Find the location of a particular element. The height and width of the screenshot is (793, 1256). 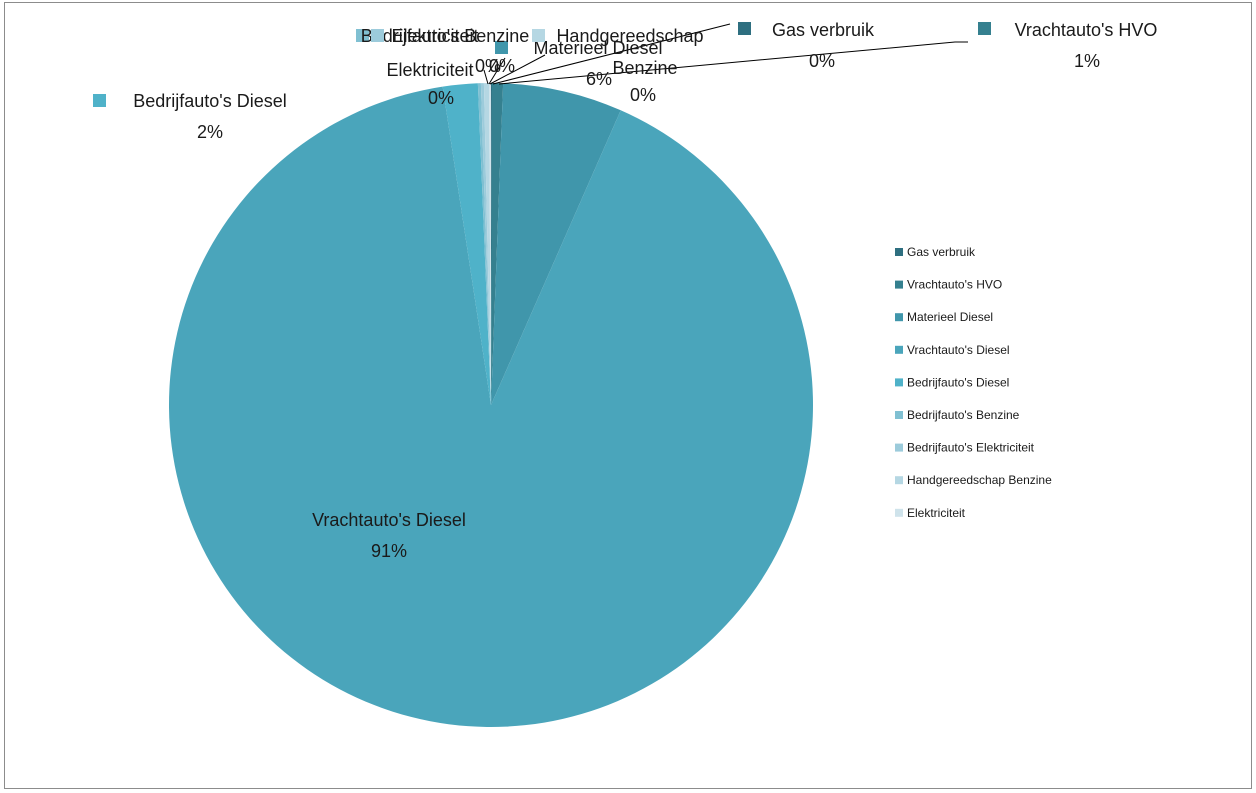

pie-slice-materieel-diesel is located at coordinates (556, 244).